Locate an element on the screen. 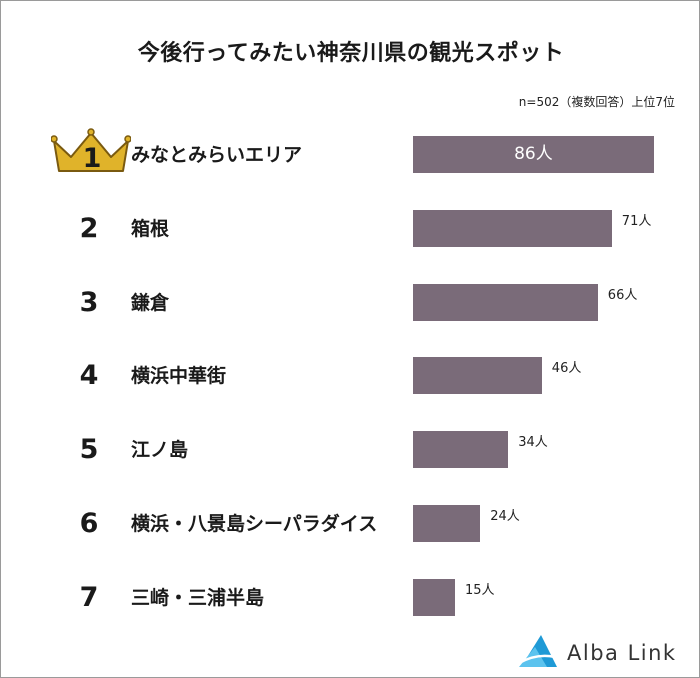  crown-icon is located at coordinates (91, 150).